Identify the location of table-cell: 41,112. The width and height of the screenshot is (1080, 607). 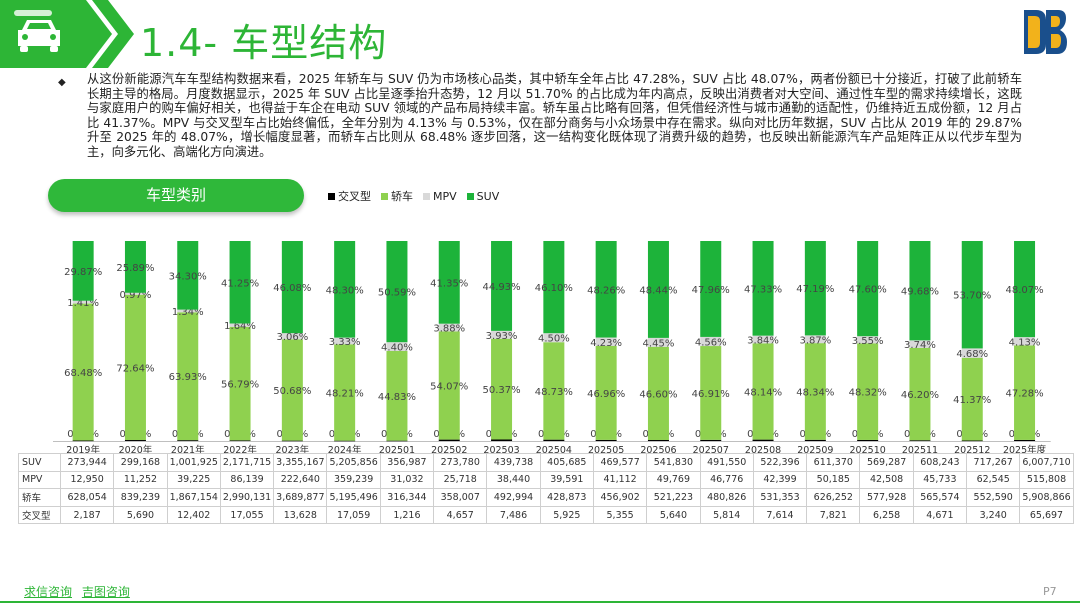
(620, 480).